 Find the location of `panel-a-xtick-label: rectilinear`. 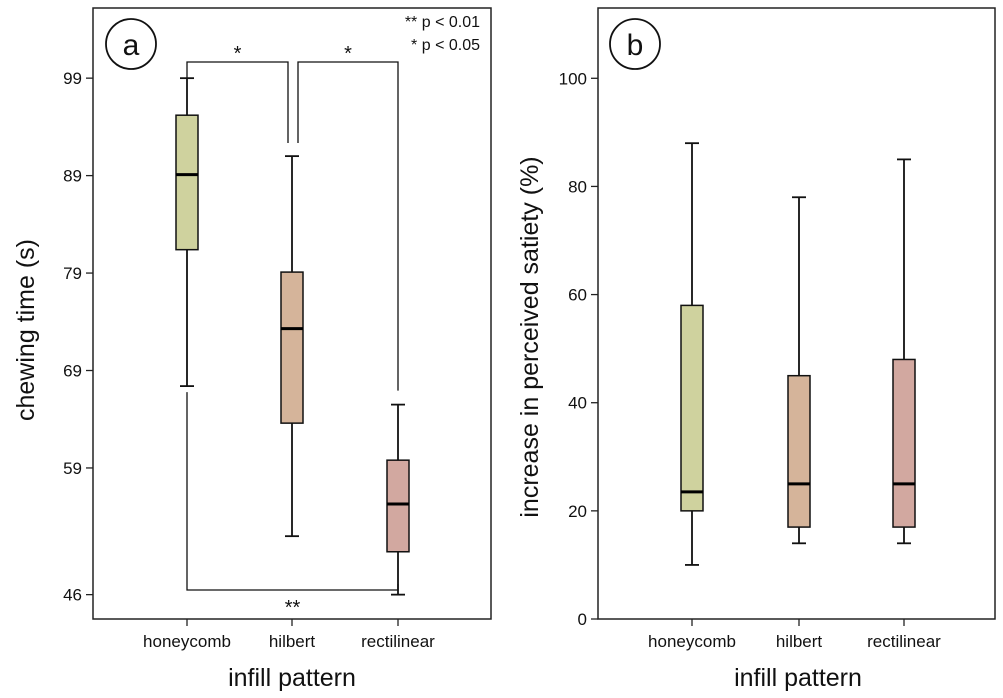

panel-a-xtick-label: rectilinear is located at coordinates (398, 641).